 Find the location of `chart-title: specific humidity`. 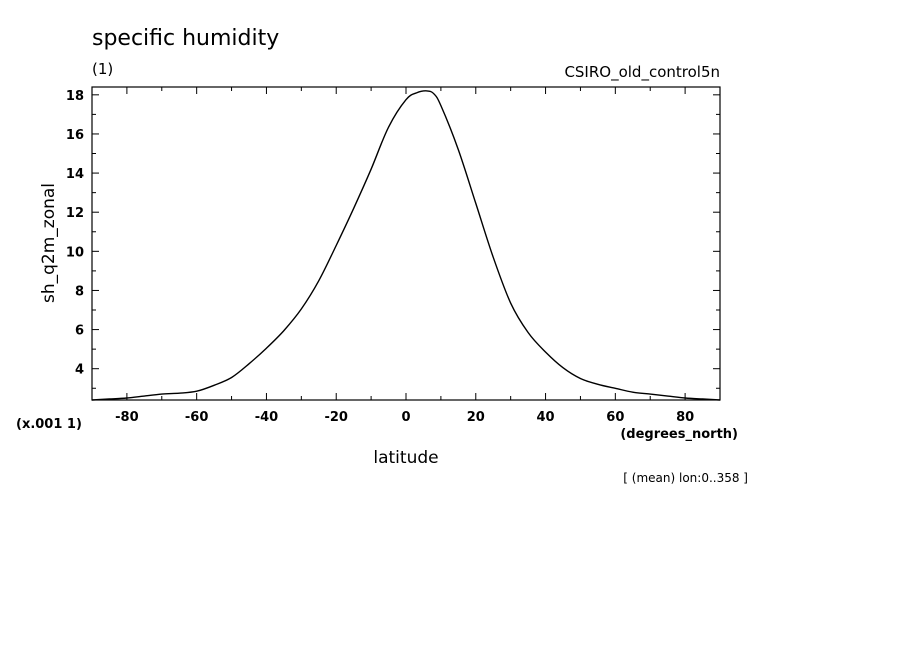

chart-title: specific humidity is located at coordinates (185, 38).